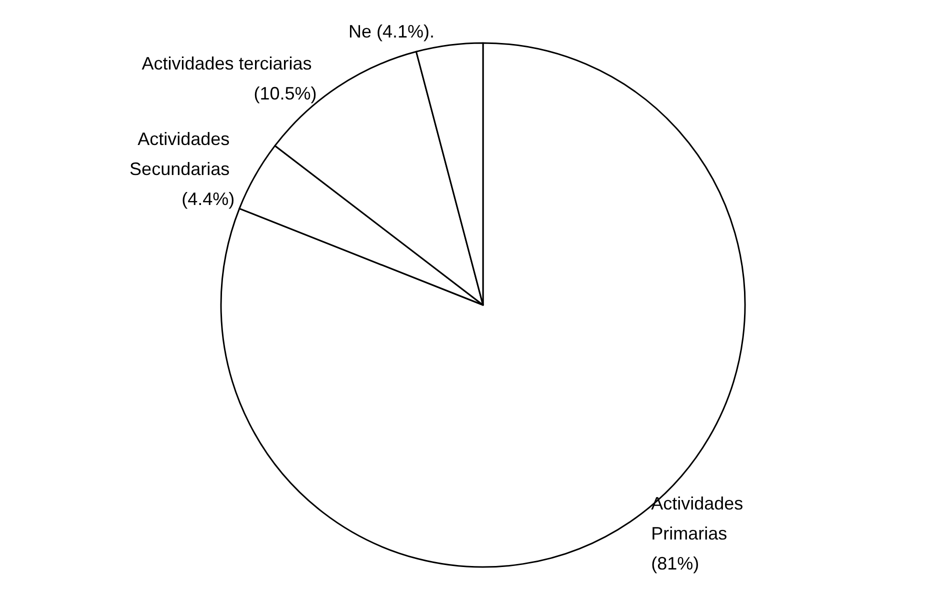 This screenshot has width=947, height=602. I want to click on slice-label: Actividades Primarias, so click(699, 518).